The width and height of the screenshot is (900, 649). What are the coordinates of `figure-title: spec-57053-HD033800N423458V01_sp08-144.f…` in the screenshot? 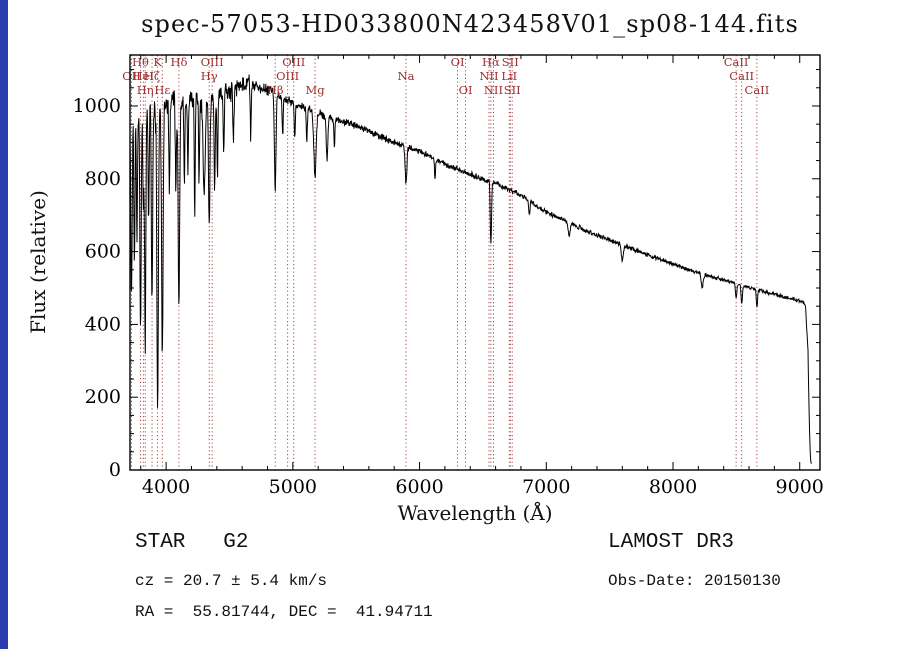 It's located at (470, 24).